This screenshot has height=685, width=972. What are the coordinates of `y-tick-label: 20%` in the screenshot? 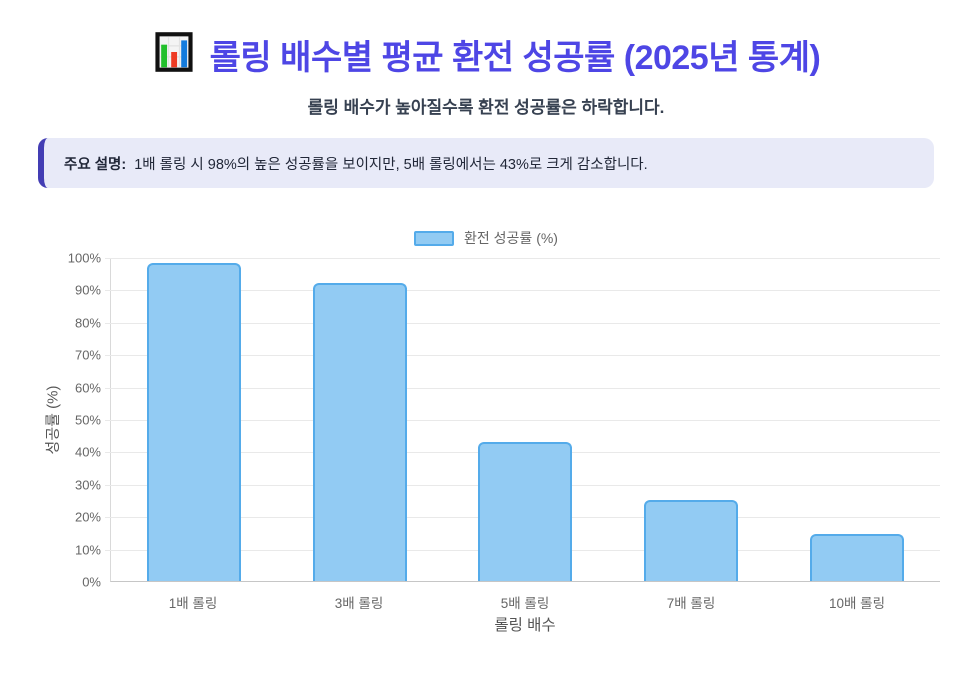 It's located at (87, 517).